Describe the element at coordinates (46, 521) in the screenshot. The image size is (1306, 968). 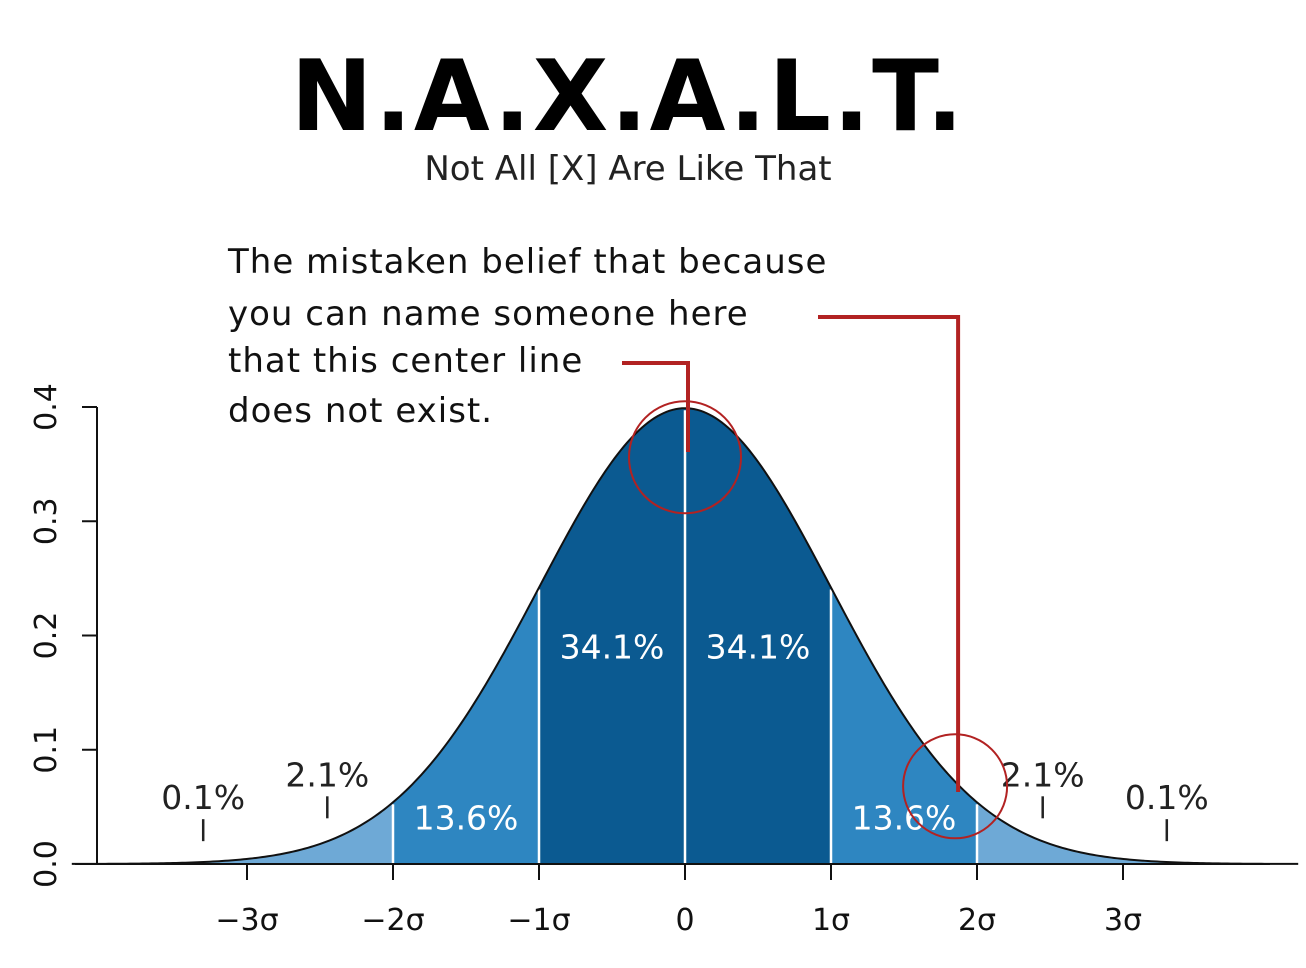
I see `y-tick-label-3: 0.3` at that location.